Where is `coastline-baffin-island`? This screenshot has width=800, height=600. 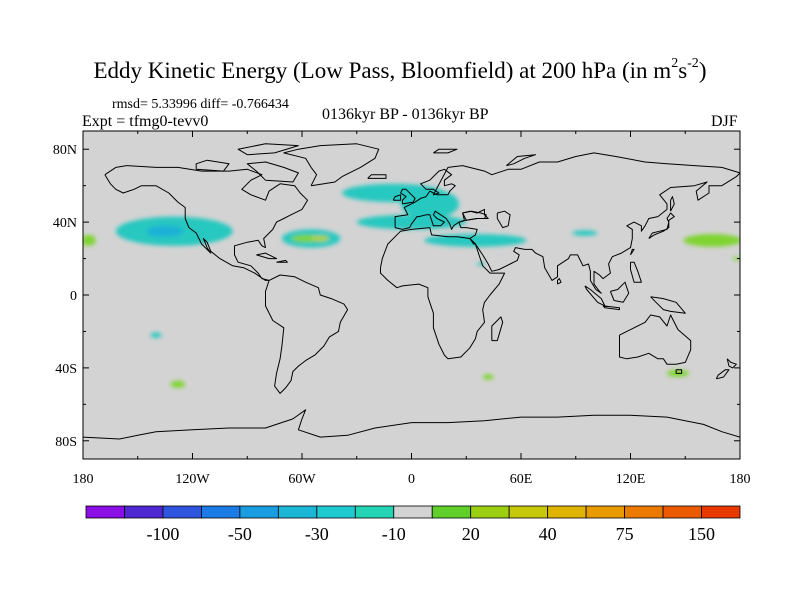 coastline-baffin-island is located at coordinates (272, 172).